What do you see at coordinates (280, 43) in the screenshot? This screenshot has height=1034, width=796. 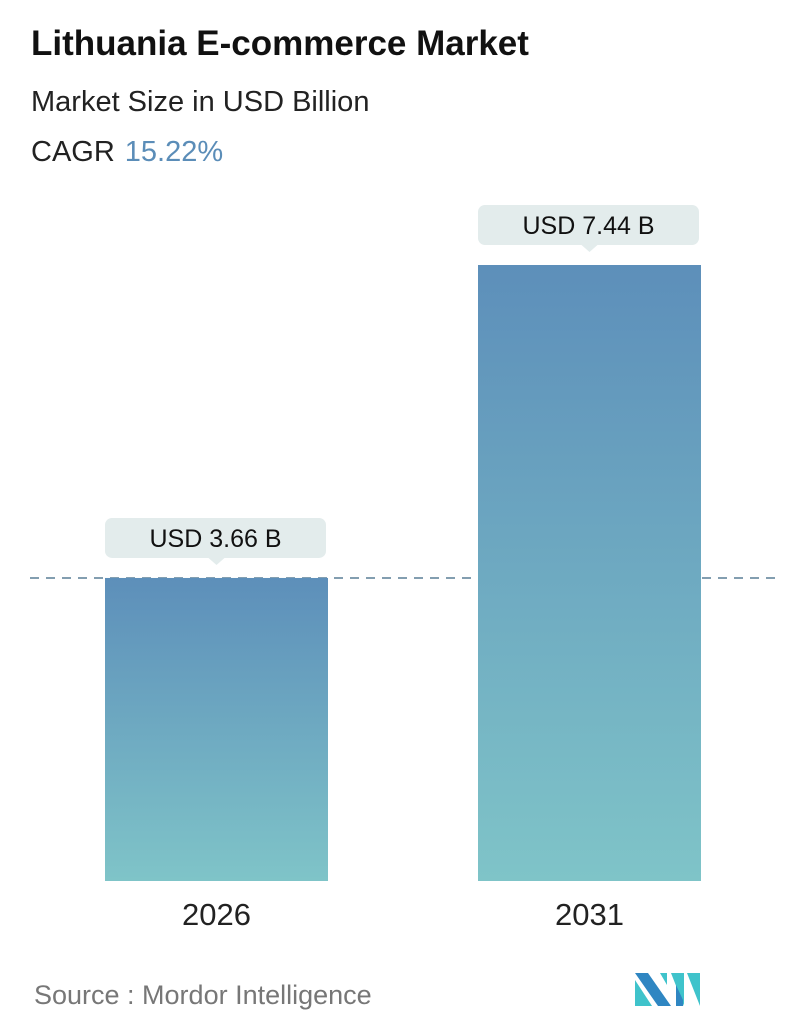 I see `chart-title: Lithuania E-commerce Market` at bounding box center [280, 43].